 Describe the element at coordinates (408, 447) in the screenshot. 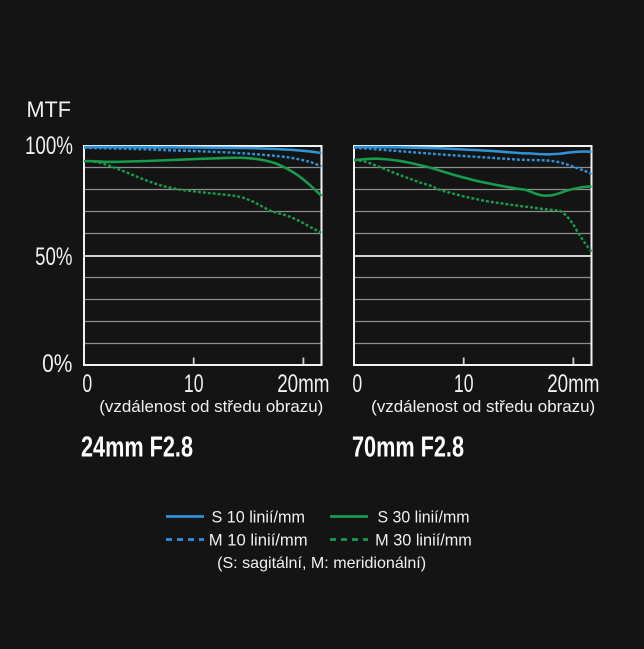

I see `svg-text: 70mm F2.8` at that location.